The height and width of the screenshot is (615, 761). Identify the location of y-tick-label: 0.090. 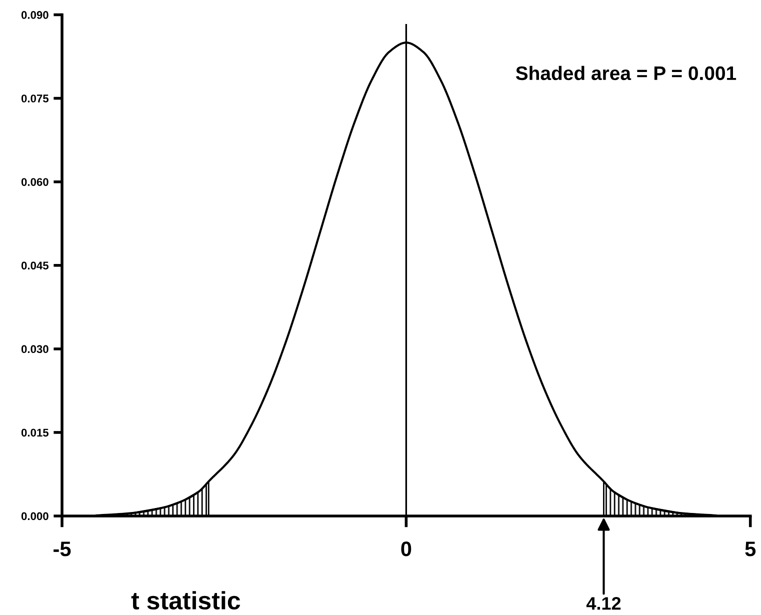
(34, 15).